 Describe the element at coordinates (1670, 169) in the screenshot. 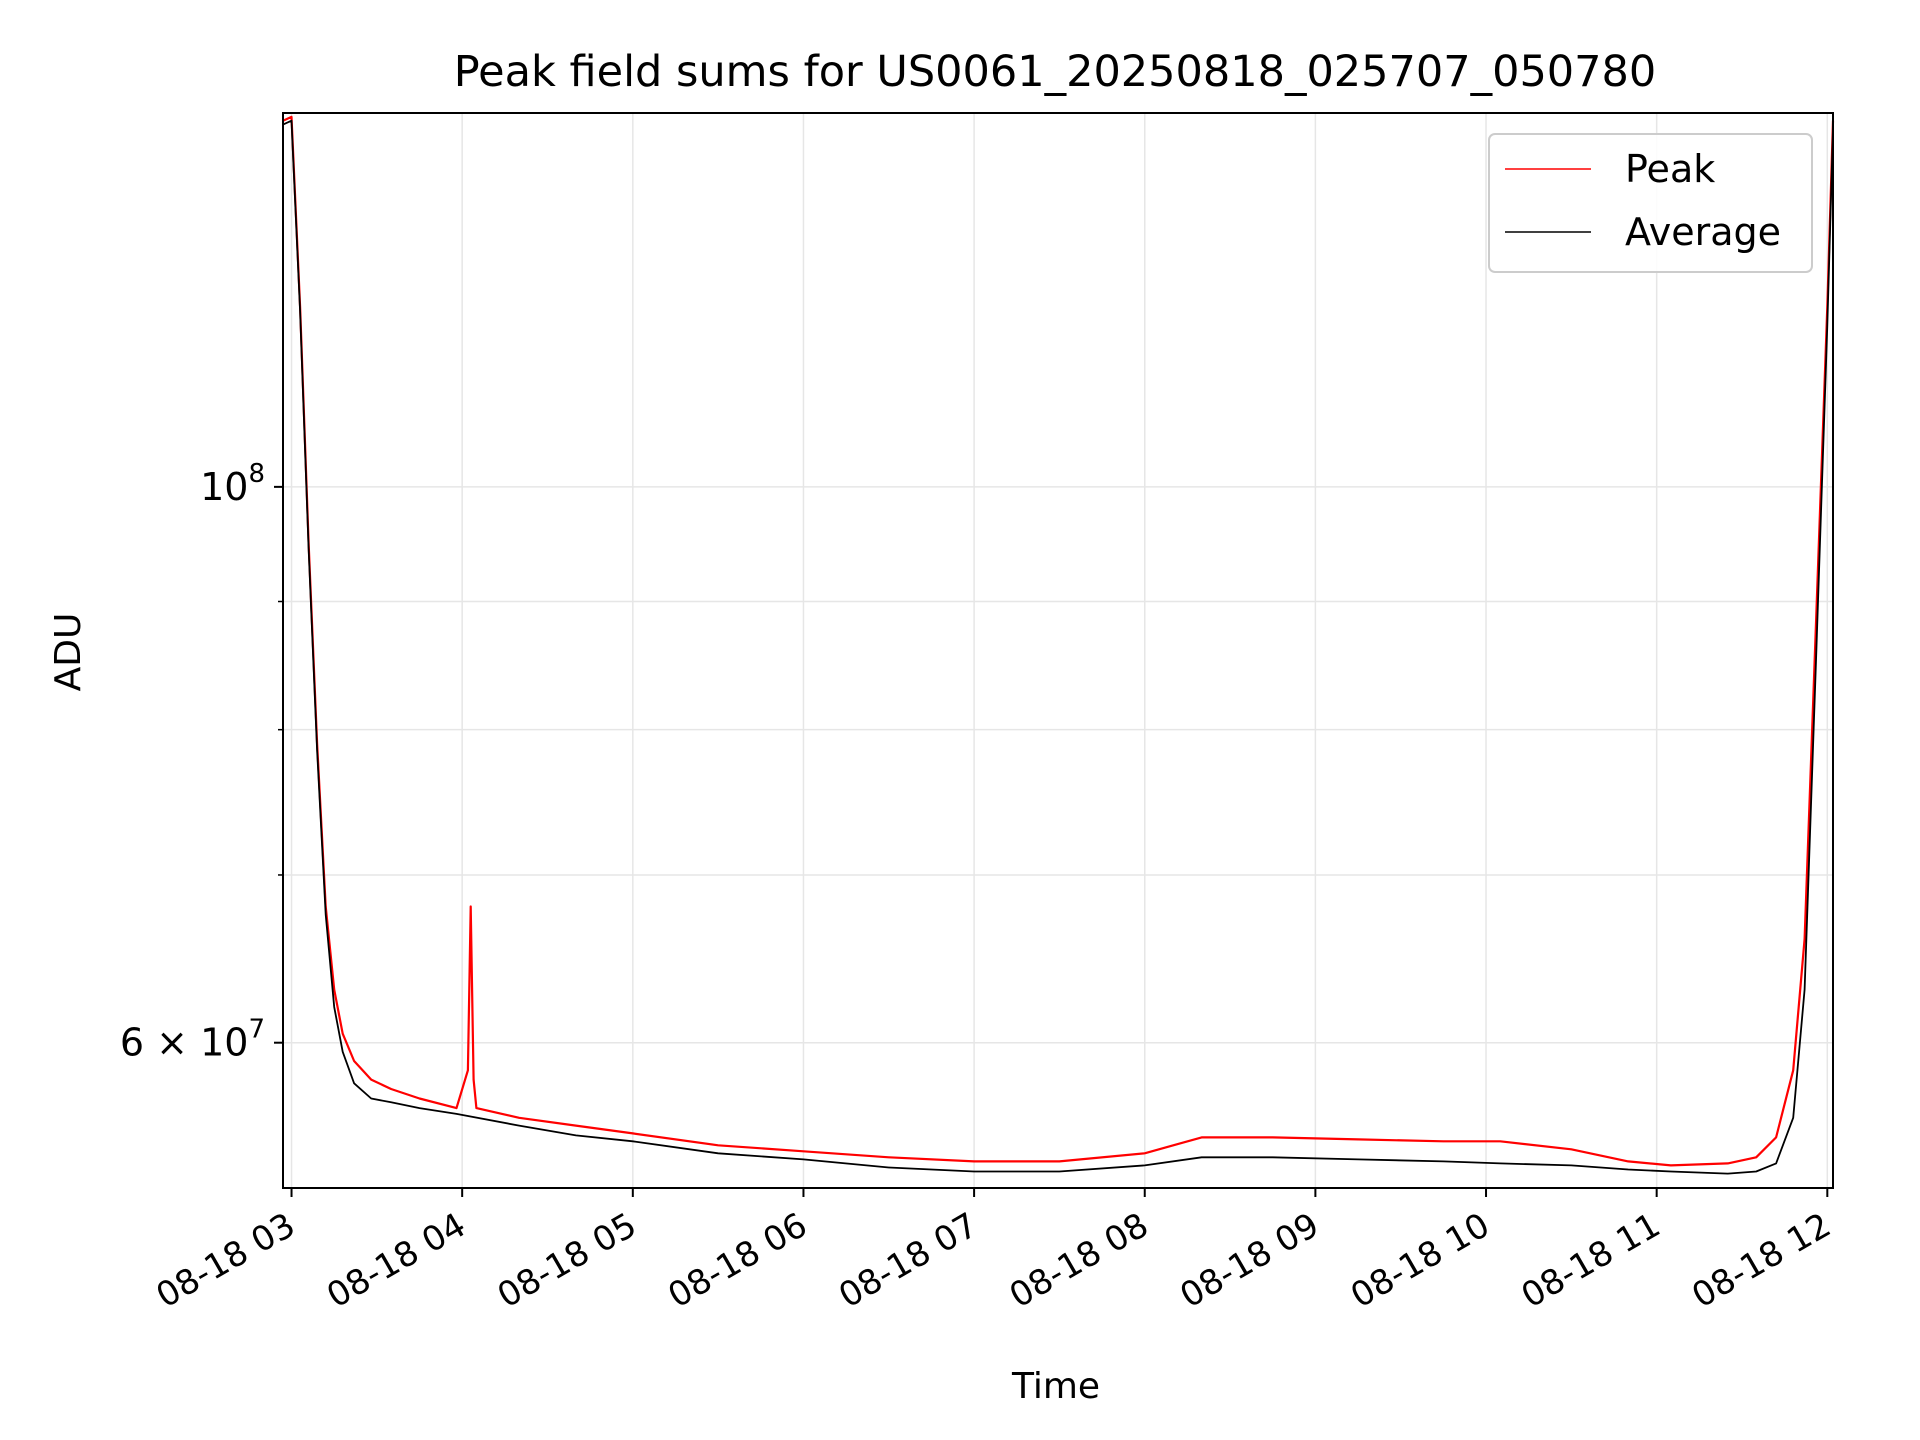

I see `legend-label-peak: Peak` at that location.